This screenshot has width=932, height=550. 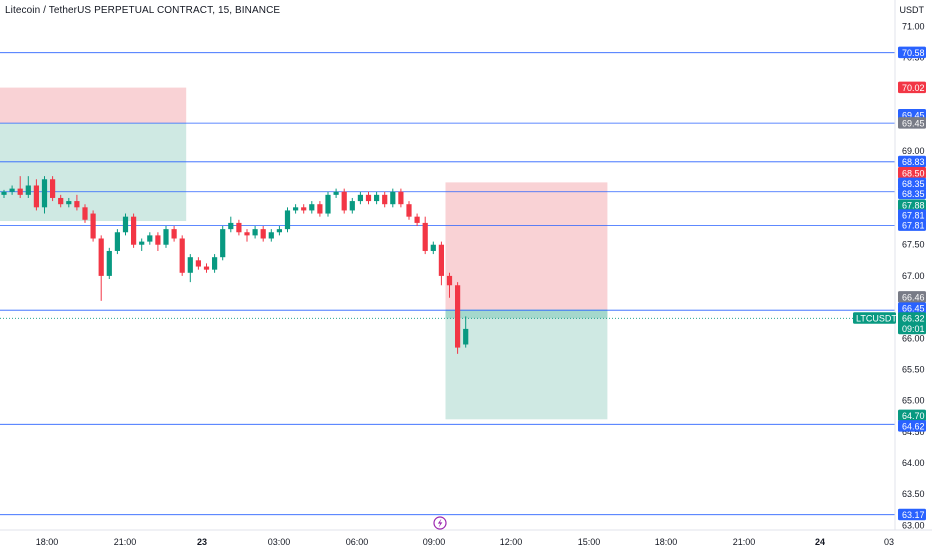 I want to click on time-tick-label: 18:00, so click(x=666, y=542).